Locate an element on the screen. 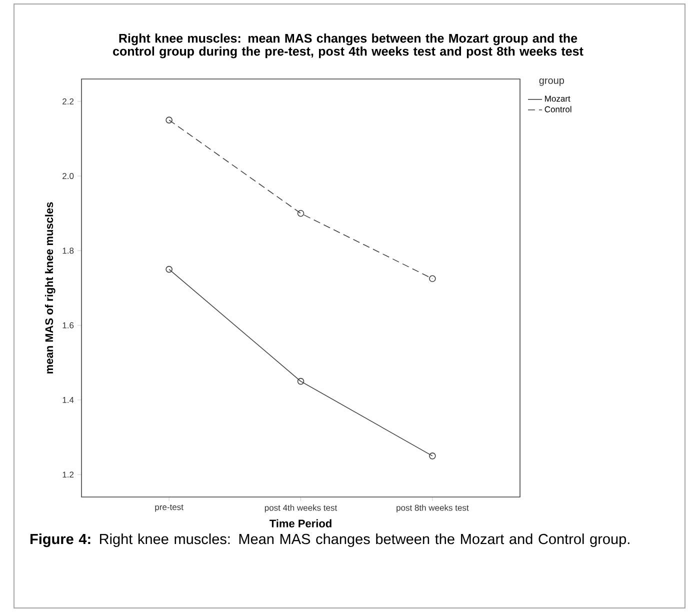  x-tick-label: post 8th weeks test is located at coordinates (432, 508).